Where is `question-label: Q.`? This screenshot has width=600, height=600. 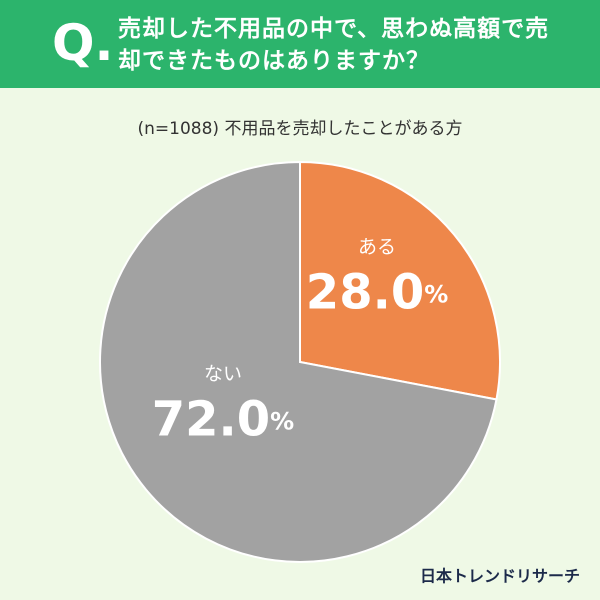 question-label: Q. is located at coordinates (83, 43).